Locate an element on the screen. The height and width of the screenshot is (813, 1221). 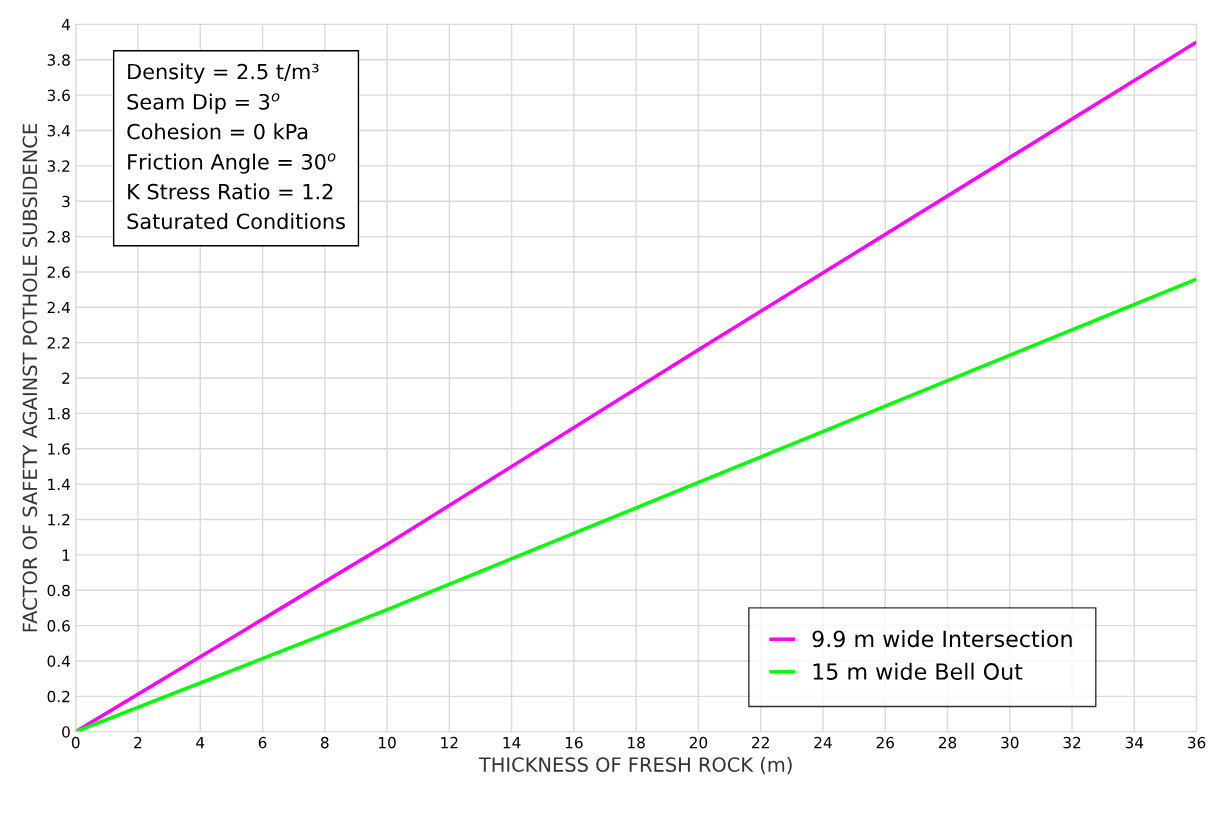
y-tick-label: 3.4 is located at coordinates (58, 130).